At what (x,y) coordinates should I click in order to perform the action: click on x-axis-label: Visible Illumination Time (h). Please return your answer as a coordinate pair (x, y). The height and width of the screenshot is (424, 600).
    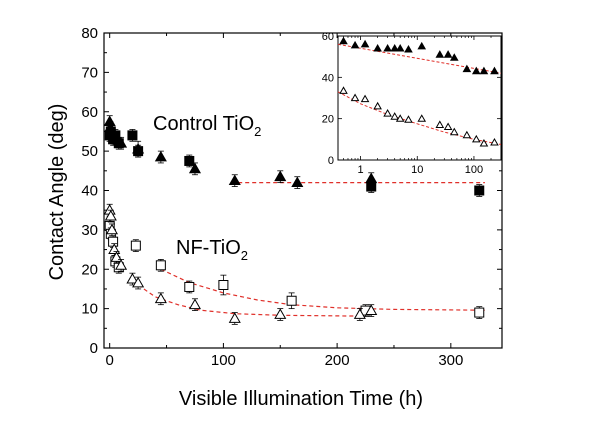
    Looking at the image, I should click on (301, 399).